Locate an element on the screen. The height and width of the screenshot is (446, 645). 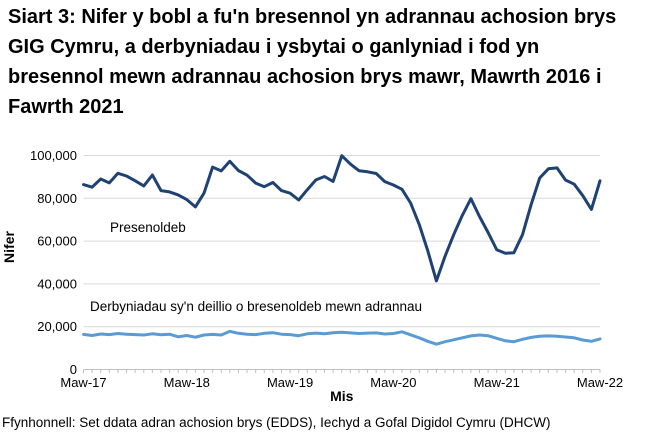
x-tick-label: Maw-19 is located at coordinates (290, 382).